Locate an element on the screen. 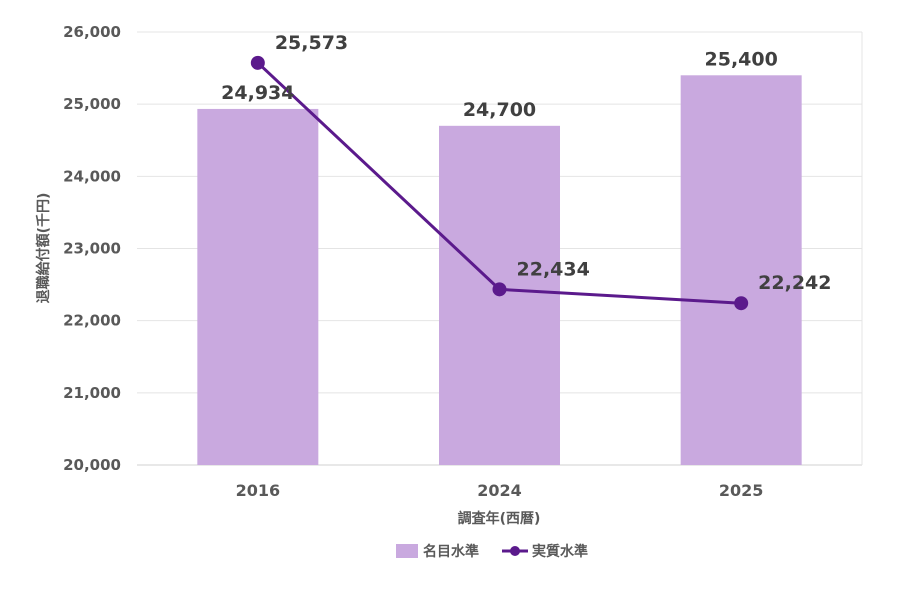 This screenshot has width=900, height=590. line-data-label: 22,242 is located at coordinates (794, 283).